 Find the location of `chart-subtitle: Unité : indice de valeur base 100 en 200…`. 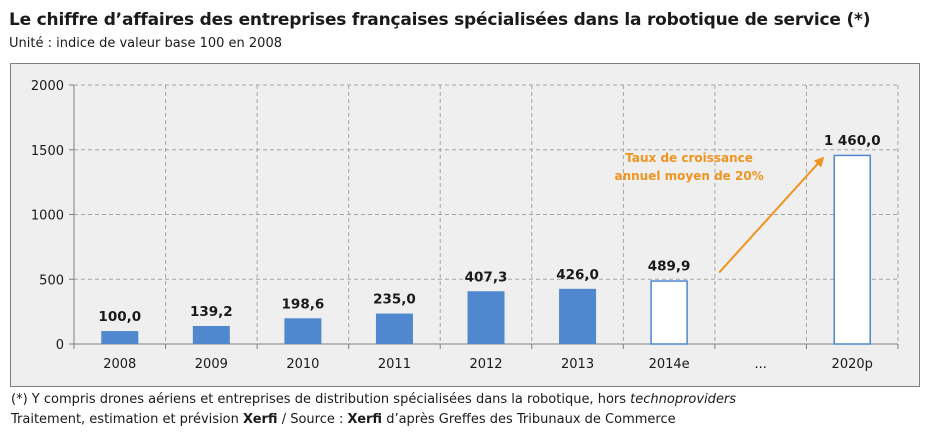

chart-subtitle: Unité : indice de valeur base 100 en 200… is located at coordinates (145, 43).